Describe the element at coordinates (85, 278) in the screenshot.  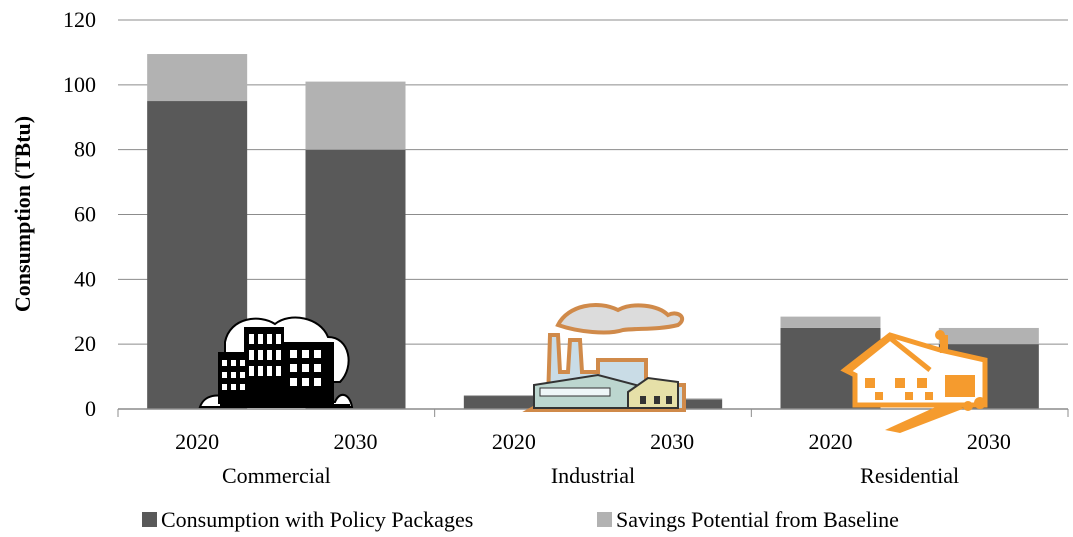
I see `y-tick-label: 40` at that location.